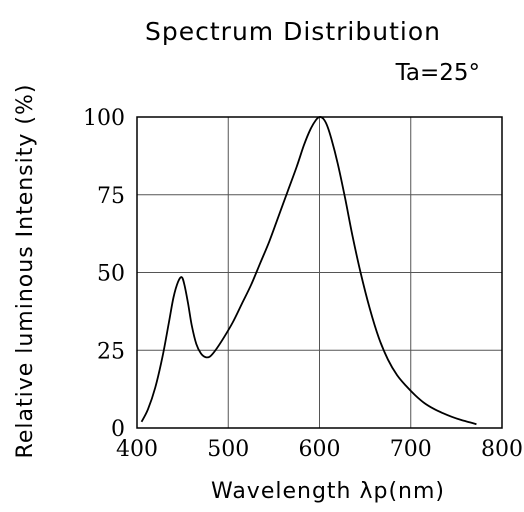 The height and width of the screenshot is (512, 524). I want to click on y-axis-label: Relative luminous Intensity (%), so click(25, 271).